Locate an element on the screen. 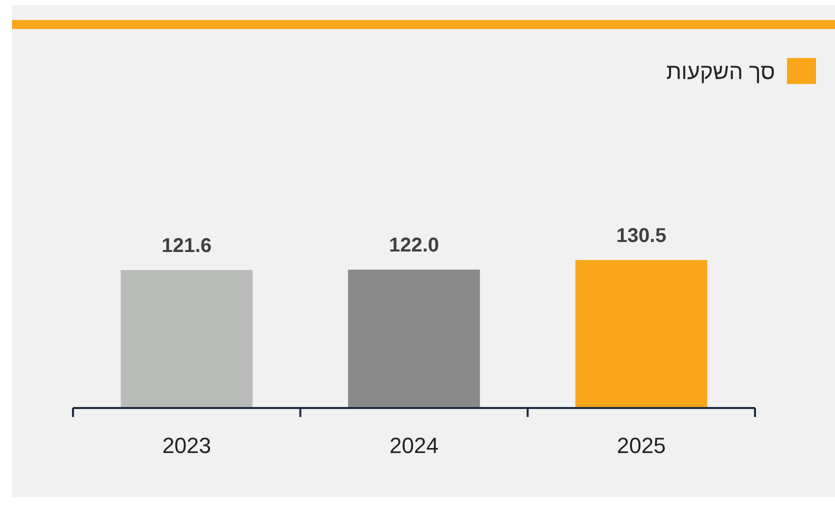  data-label: 130.5 is located at coordinates (641, 236).